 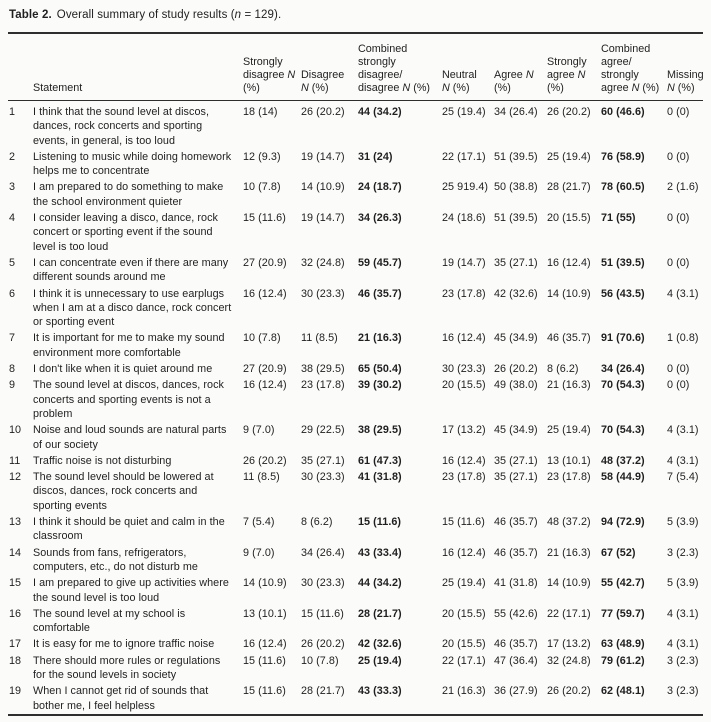 I want to click on cell-disagree: 26 (20.2), so click(x=323, y=644).